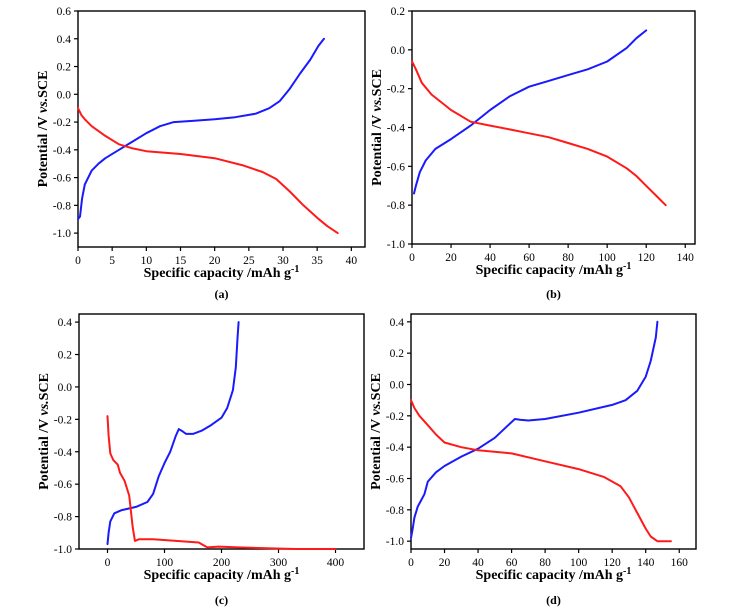  Describe the element at coordinates (147, 261) in the screenshot. I see `x-tick-label: 10` at that location.